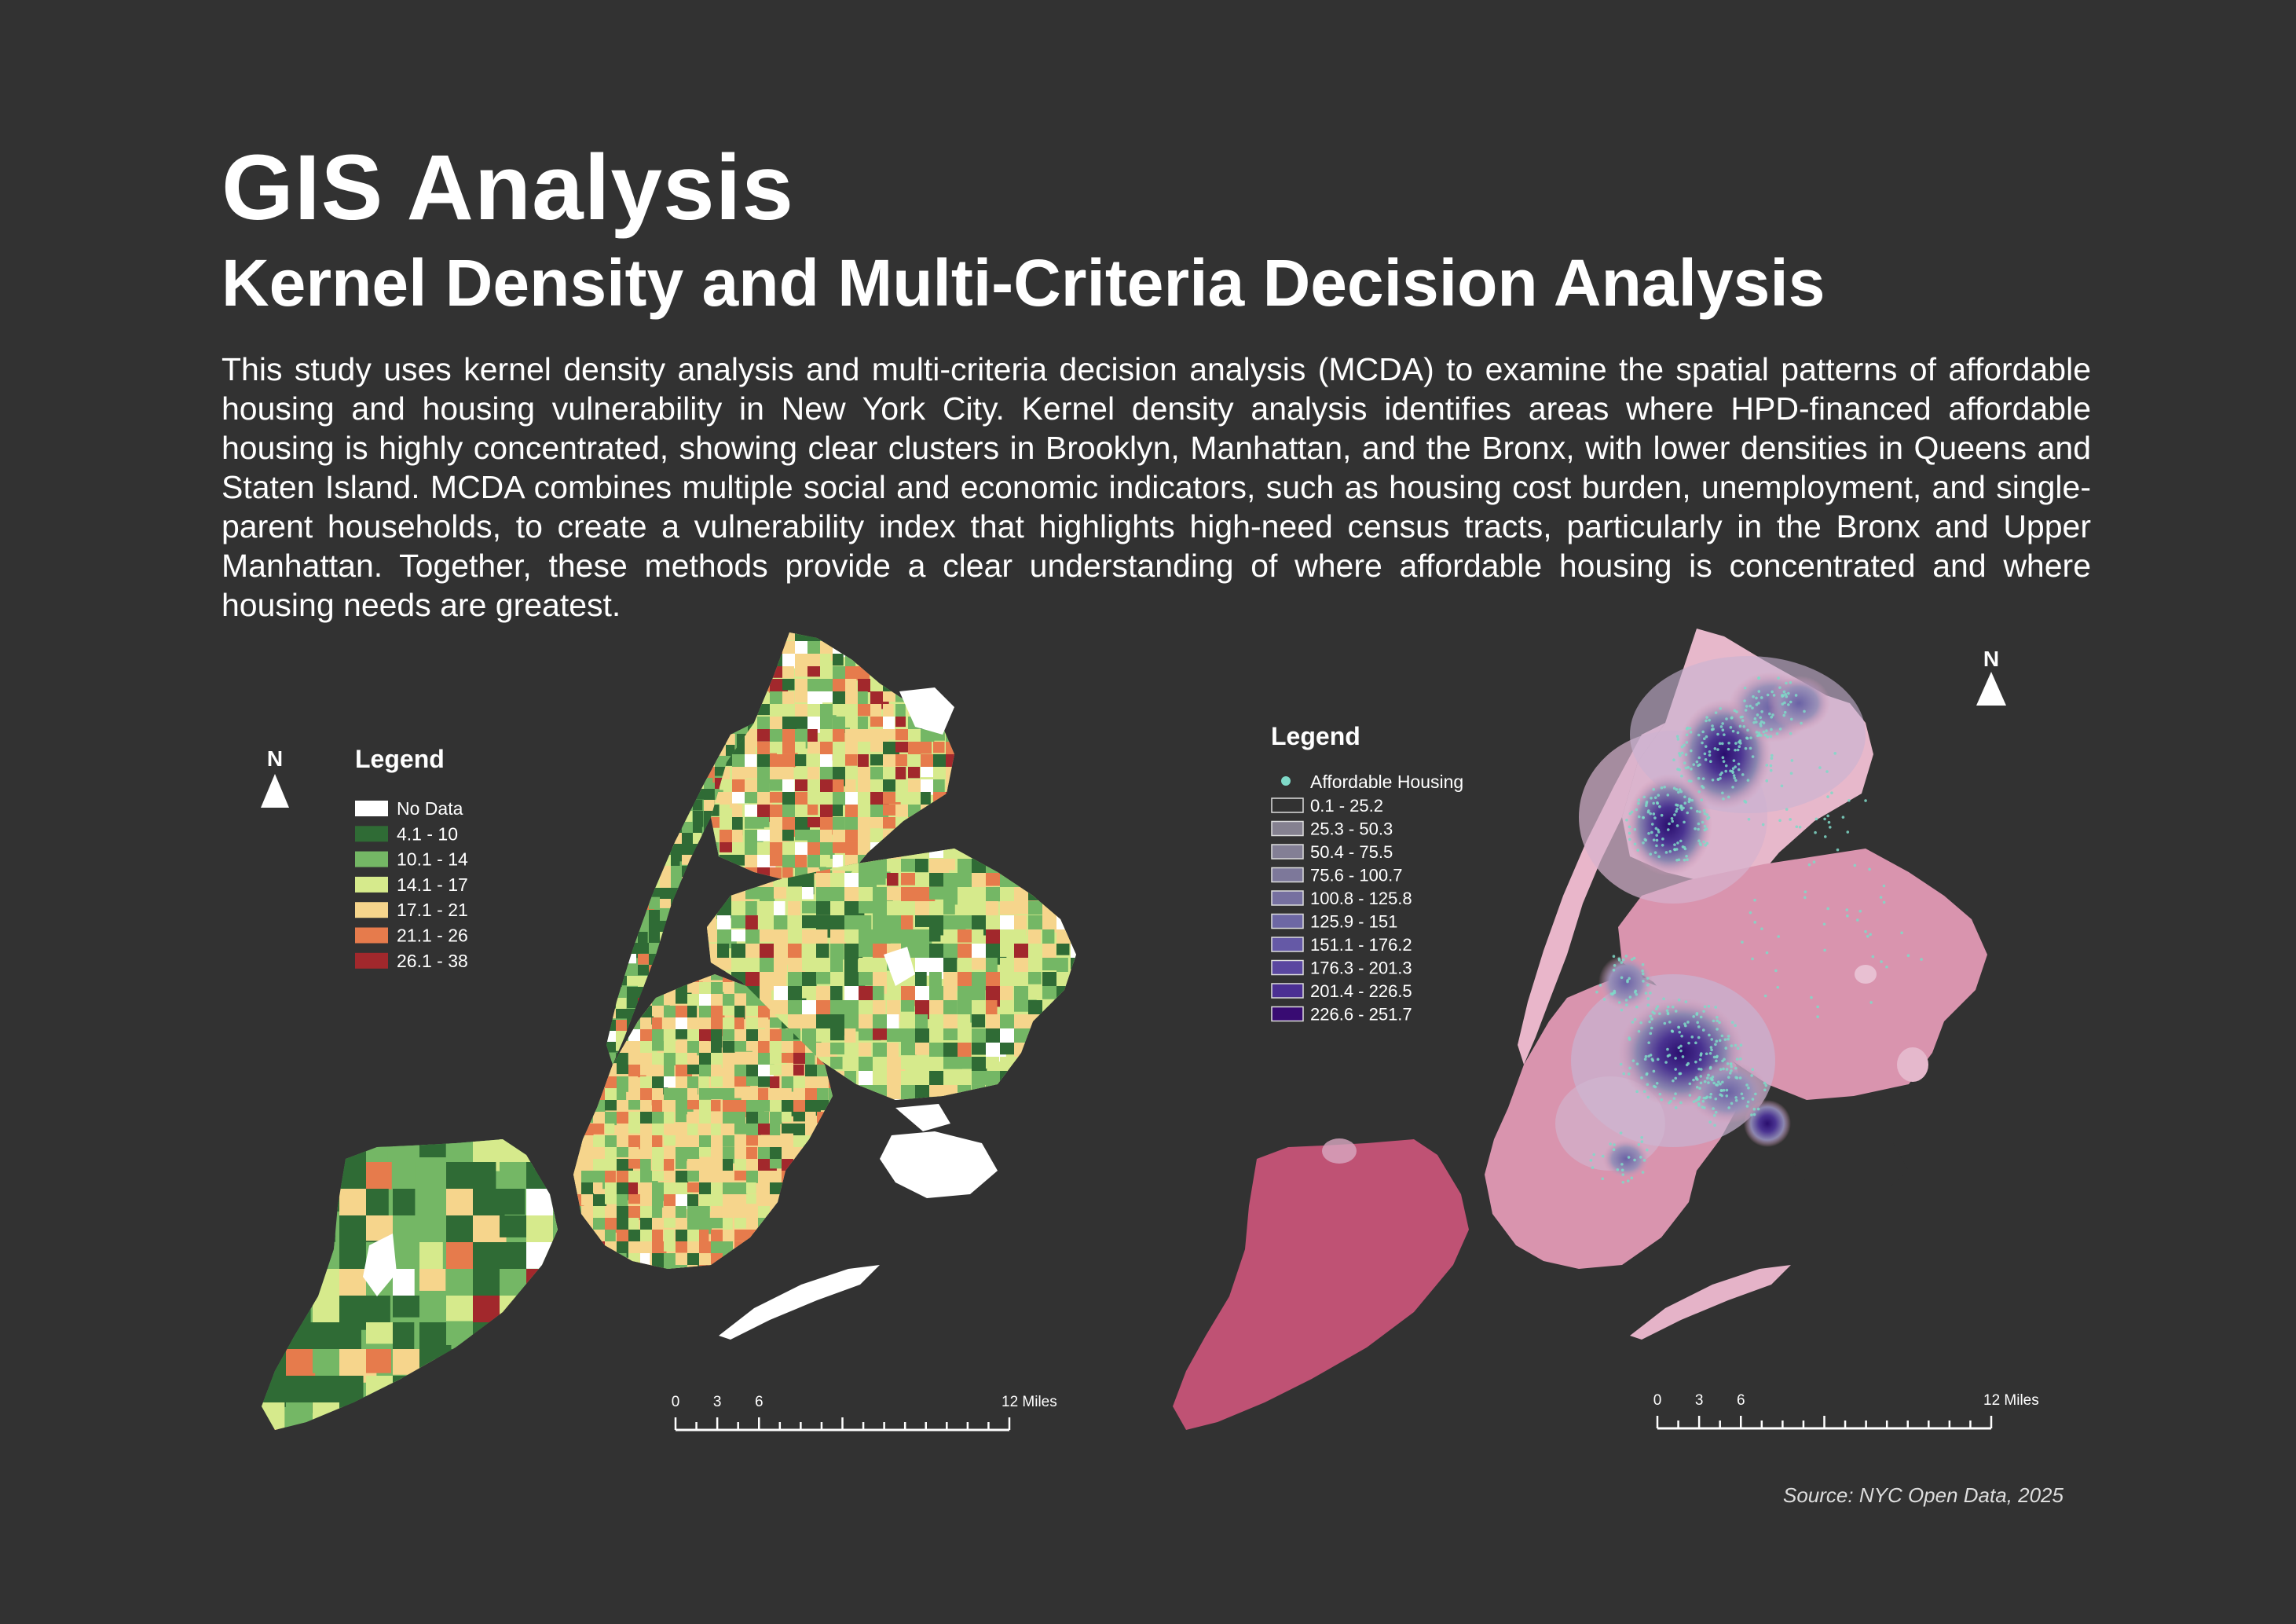 This screenshot has height=1624, width=2296. I want to click on kd-rockaway, so click(1710, 1302).